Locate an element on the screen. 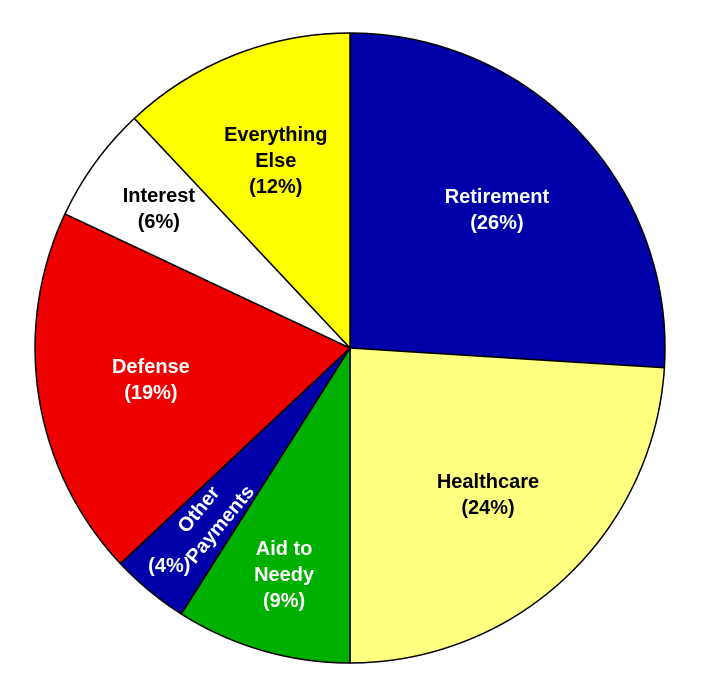  value-label: (24%) is located at coordinates (488, 507).